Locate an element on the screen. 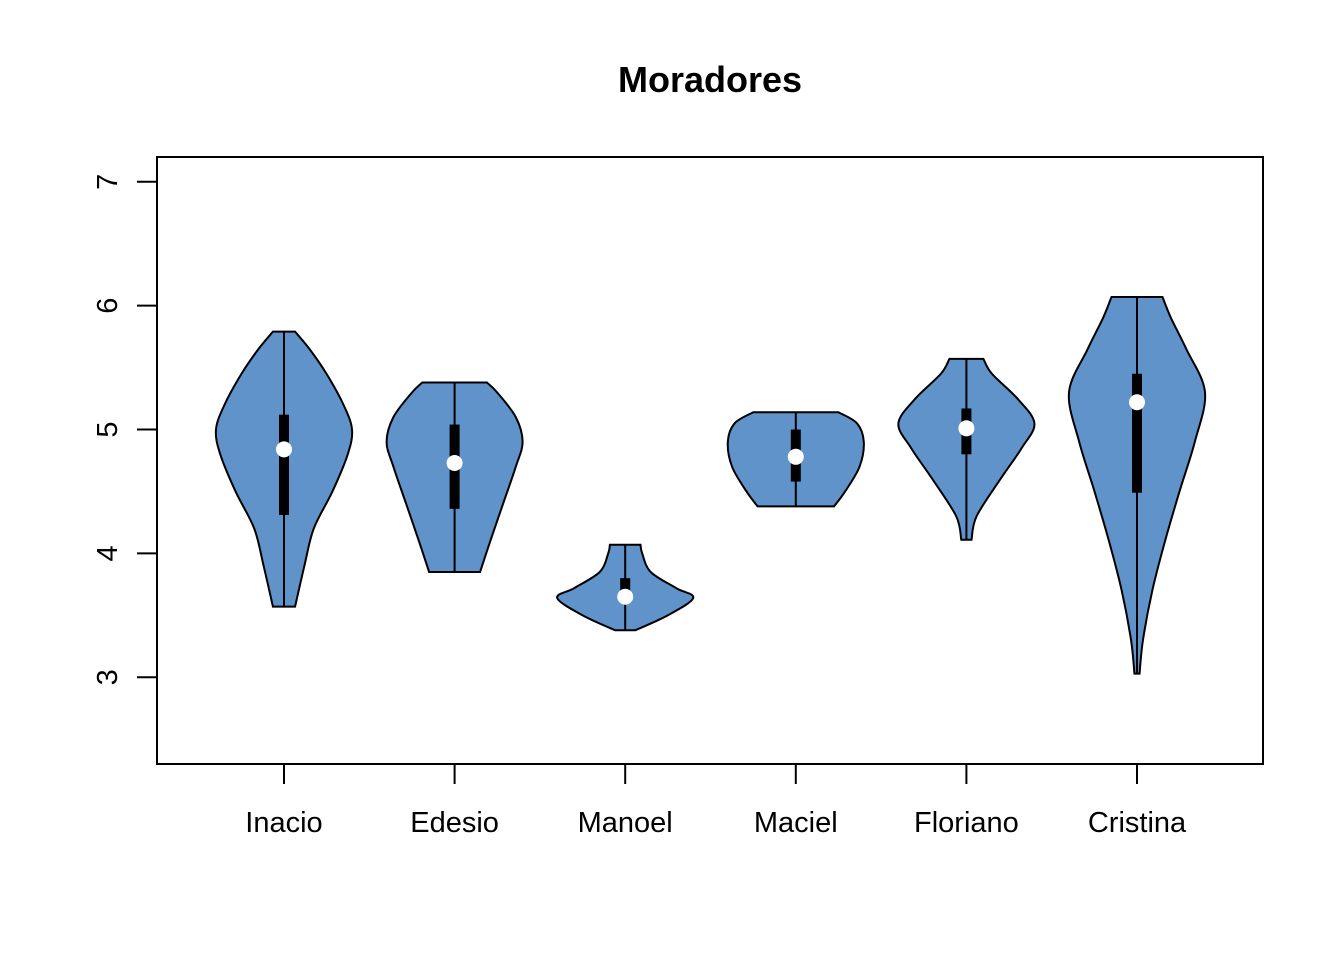 The height and width of the screenshot is (960, 1344). y-tick-label: 3 is located at coordinates (108, 677).